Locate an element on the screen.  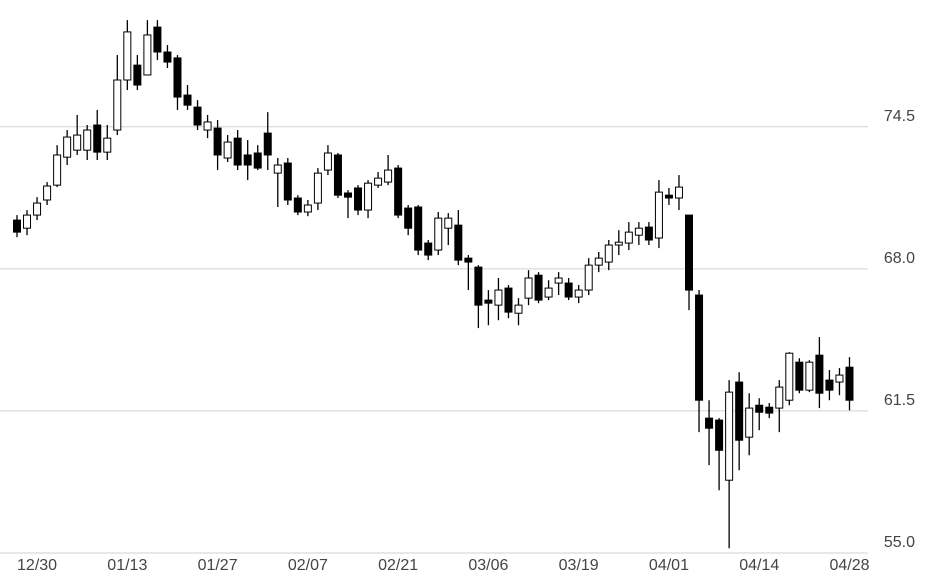
x-tick-label: 02/07 is located at coordinates (308, 565).